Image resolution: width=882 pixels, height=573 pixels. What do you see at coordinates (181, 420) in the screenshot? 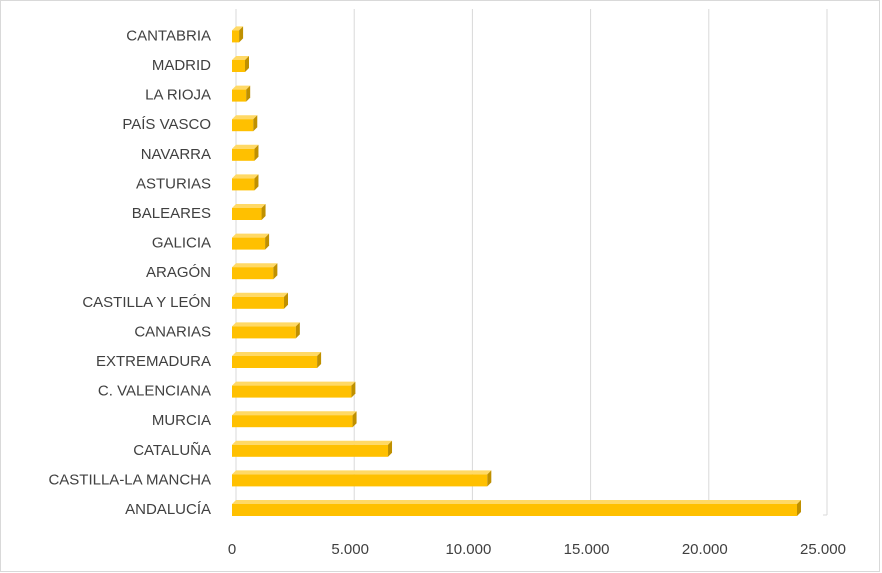
I see `category-label: MURCIA` at bounding box center [181, 420].